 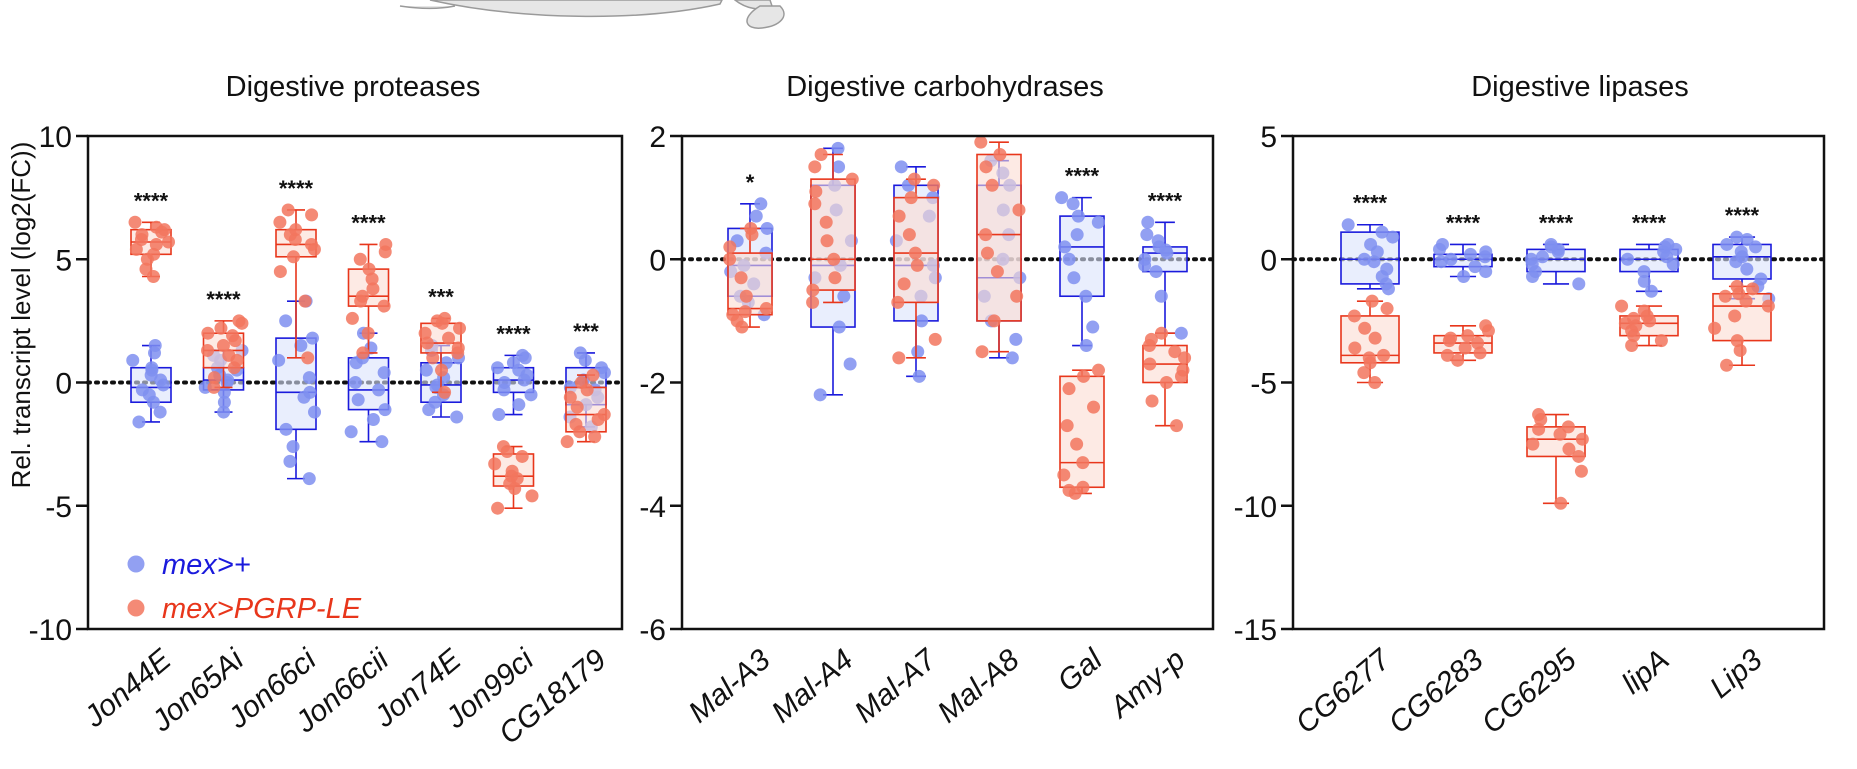 What do you see at coordinates (812, 686) in the screenshot?
I see `x-tick-label: Mal-A4` at bounding box center [812, 686].